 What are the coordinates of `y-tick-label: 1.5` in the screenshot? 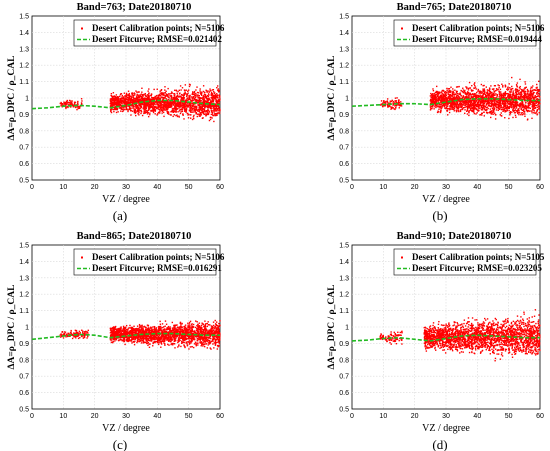 It's located at (24, 17).